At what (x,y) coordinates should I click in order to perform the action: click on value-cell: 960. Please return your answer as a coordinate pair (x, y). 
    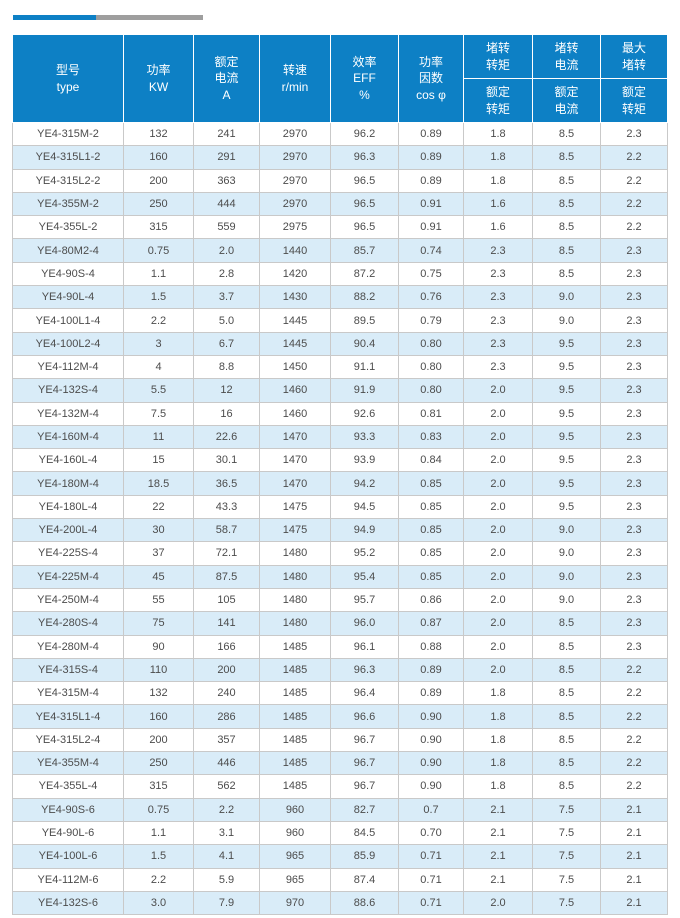
    Looking at the image, I should click on (295, 809).